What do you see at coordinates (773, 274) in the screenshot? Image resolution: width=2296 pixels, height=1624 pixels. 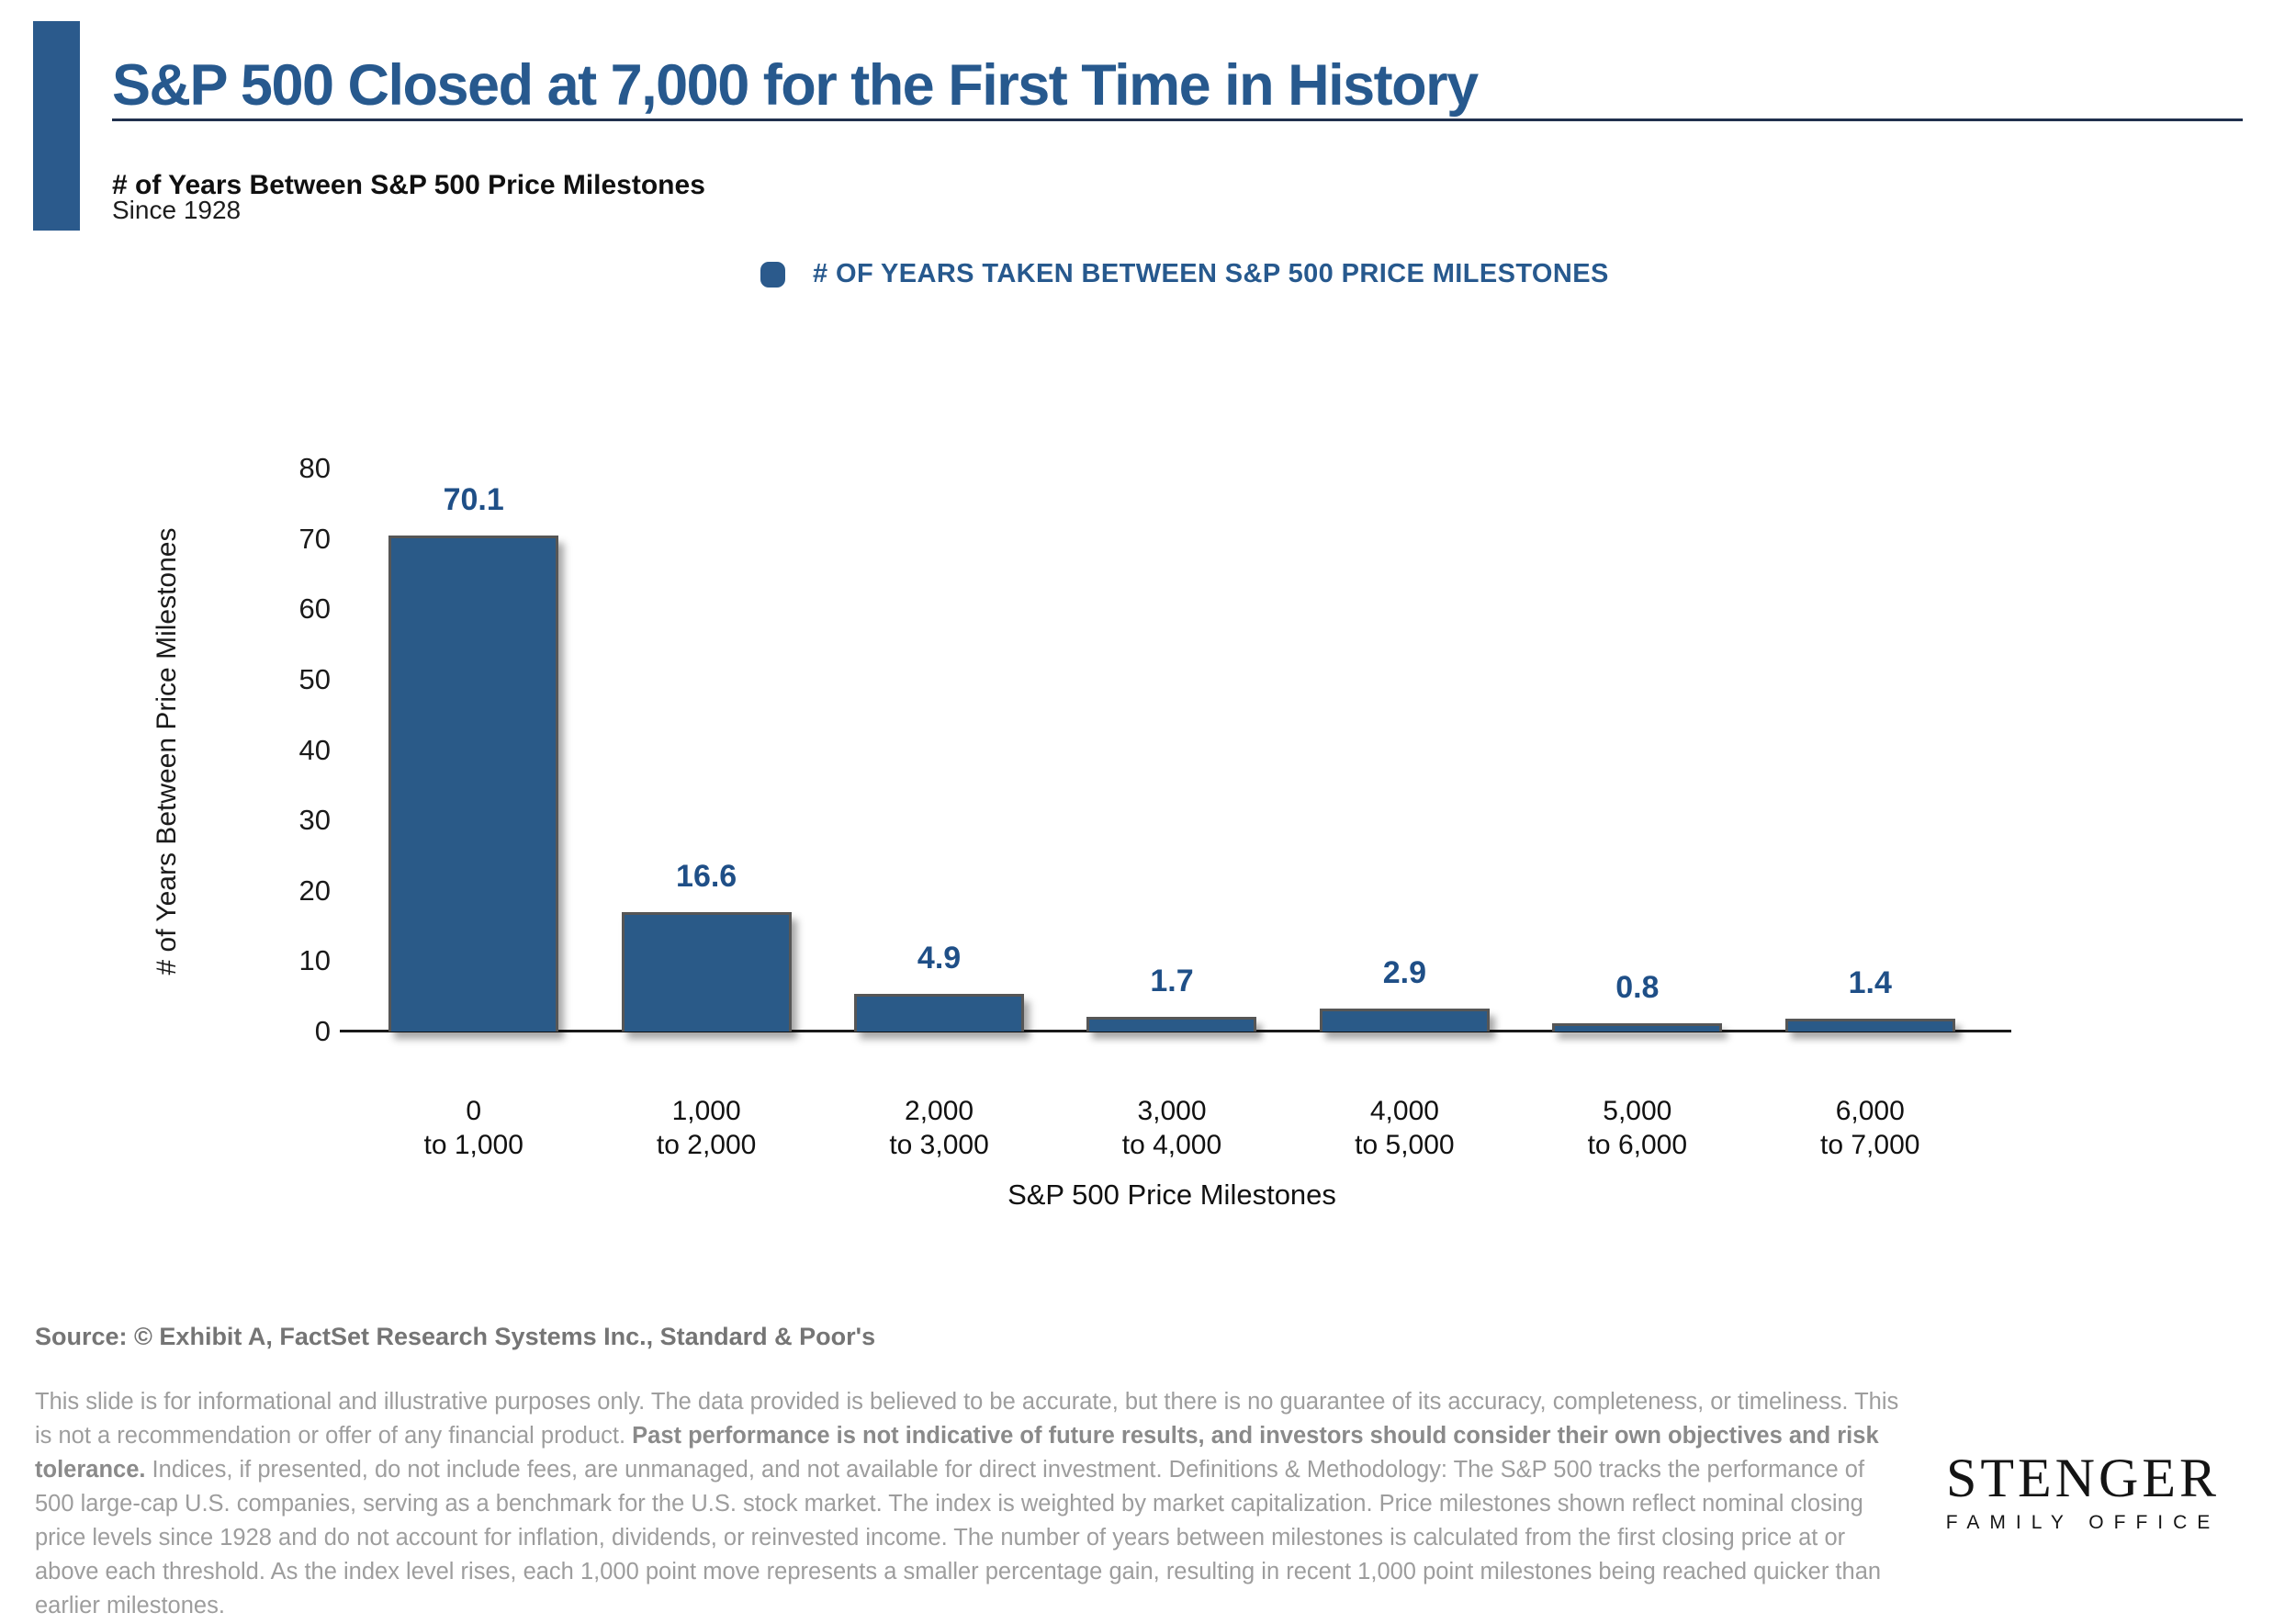 I see `legend-swatch-icon` at bounding box center [773, 274].